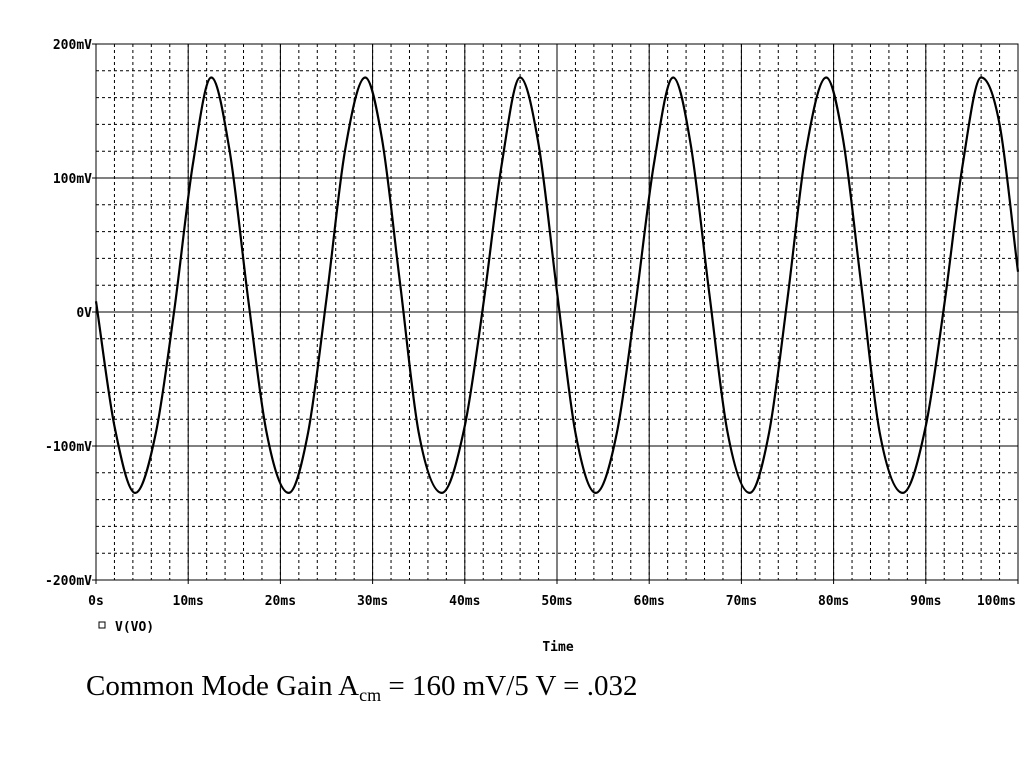  Describe the element at coordinates (68, 447) in the screenshot. I see `y-tick-label: -100mV` at that location.